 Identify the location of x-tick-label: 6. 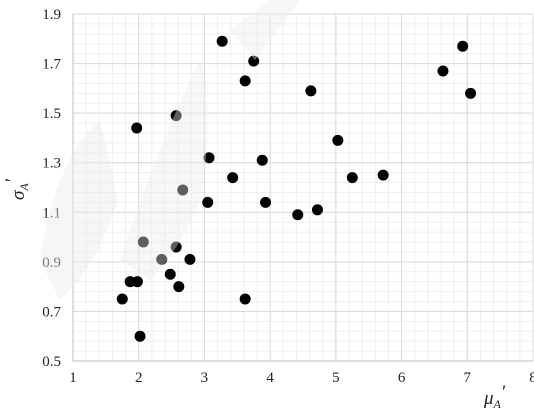
(402, 378).